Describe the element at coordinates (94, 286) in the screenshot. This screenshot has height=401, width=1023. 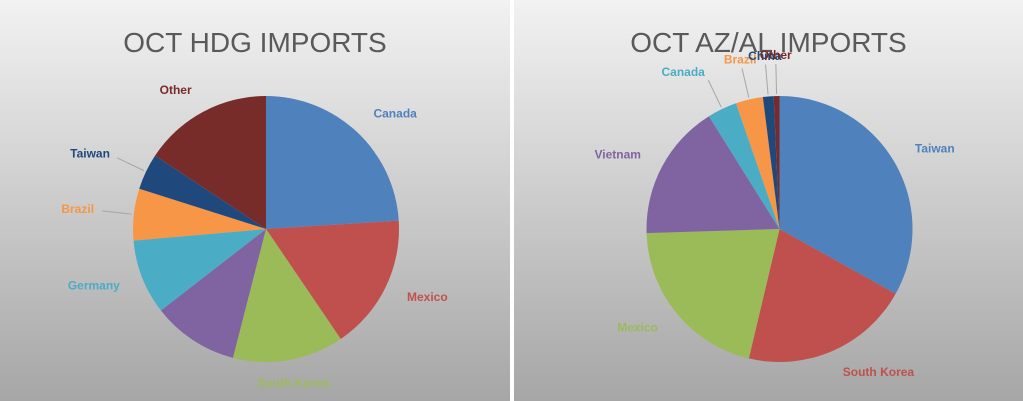
I see `data-label: Germany` at that location.